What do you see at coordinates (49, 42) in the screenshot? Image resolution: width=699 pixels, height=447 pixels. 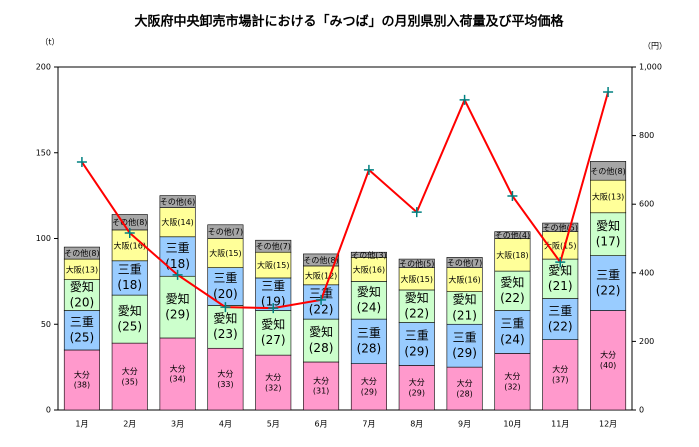 I see `y-axis-unit: （t）` at bounding box center [49, 42].